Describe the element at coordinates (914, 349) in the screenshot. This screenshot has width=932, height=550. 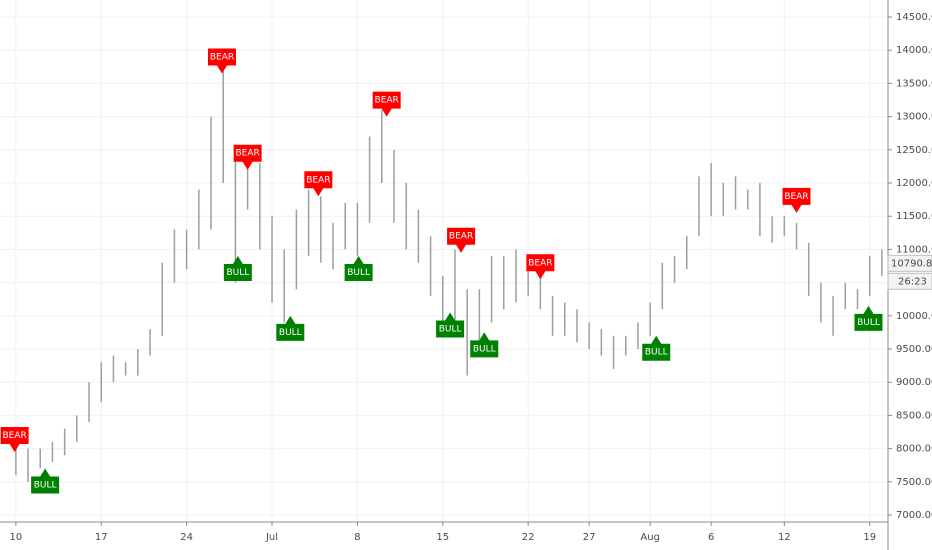
I see `y-tick-label: 9500.00` at that location.